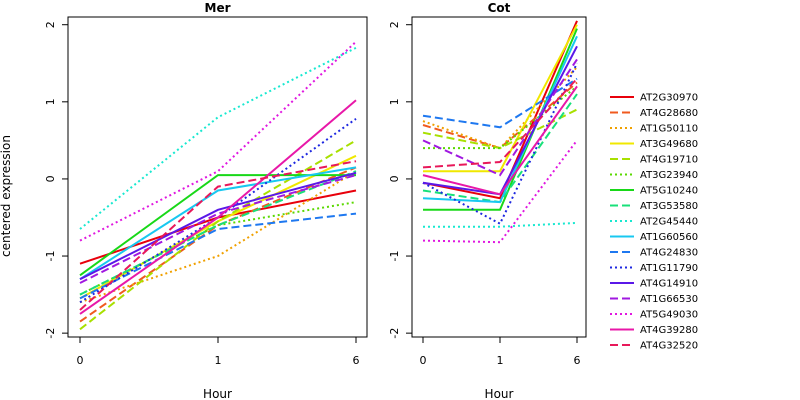 The image size is (800, 400). I want to click on legend-label: AT4G32520, so click(669, 346).